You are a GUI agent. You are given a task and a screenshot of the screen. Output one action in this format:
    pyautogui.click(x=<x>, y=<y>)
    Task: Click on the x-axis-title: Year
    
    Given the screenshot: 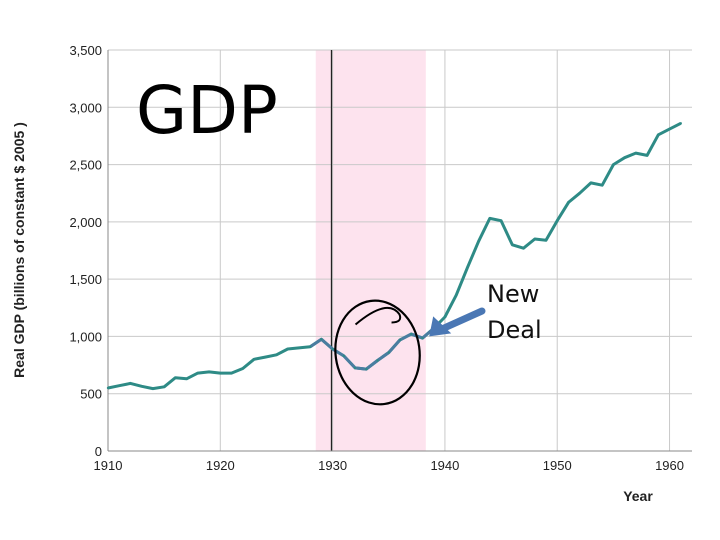 What is the action you would take?
    pyautogui.click(x=638, y=496)
    